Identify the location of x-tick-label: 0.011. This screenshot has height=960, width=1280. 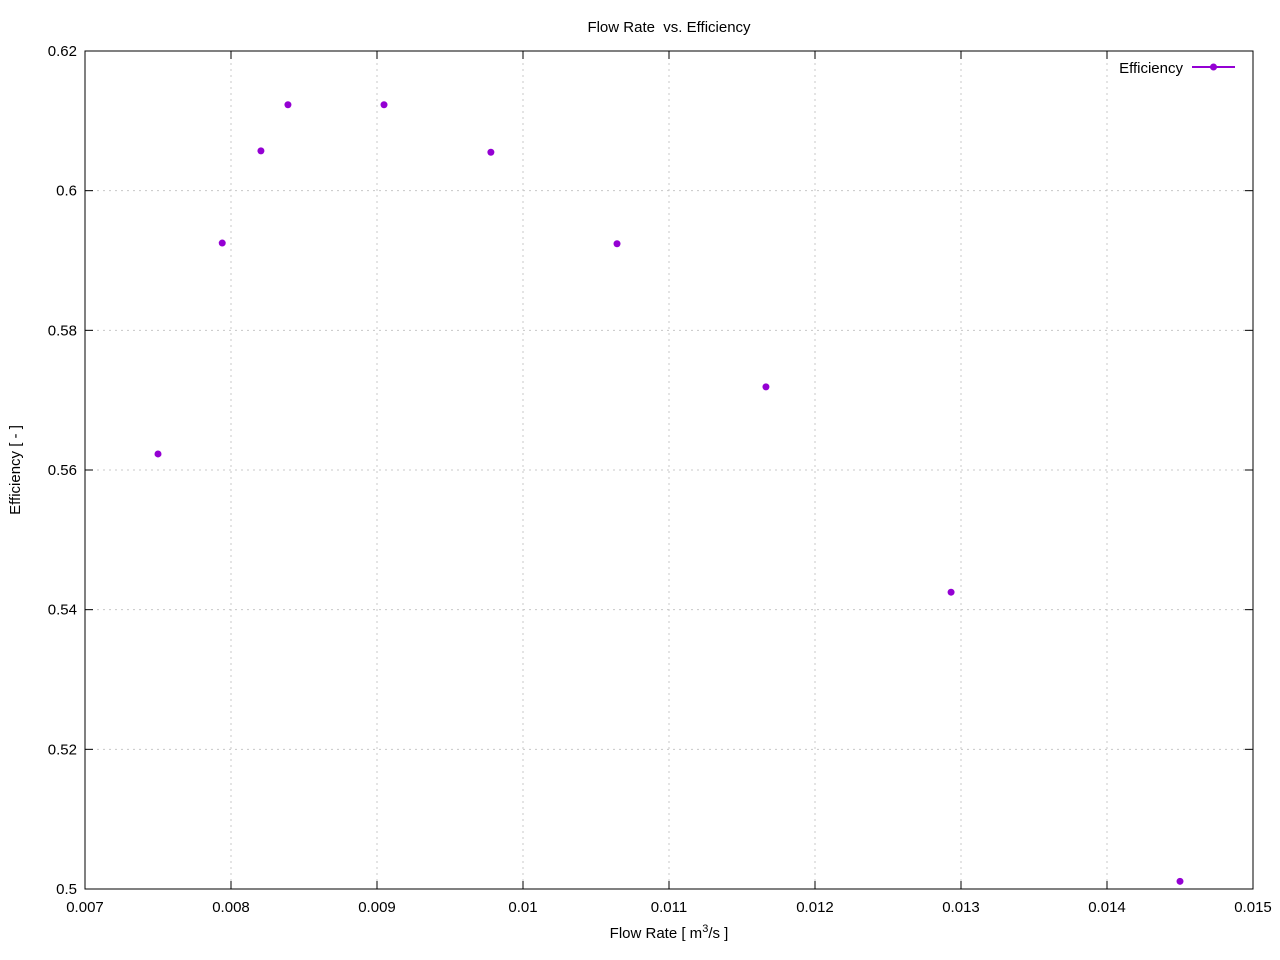
(669, 907).